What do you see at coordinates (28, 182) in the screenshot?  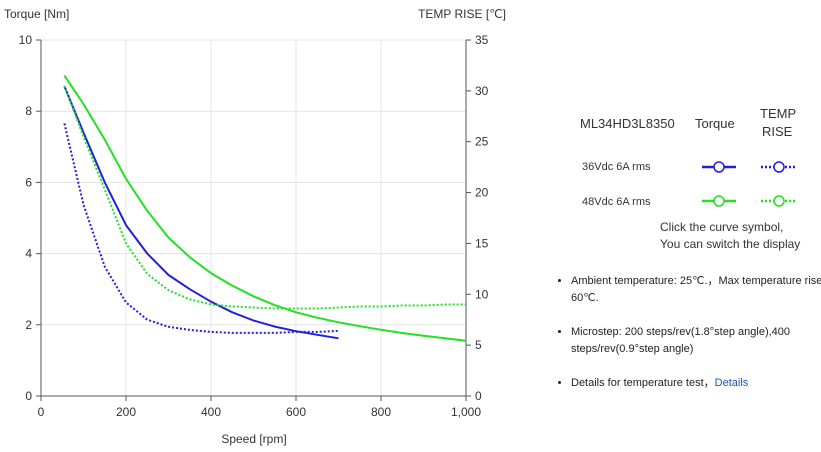 I see `y-tick-label: 6` at bounding box center [28, 182].